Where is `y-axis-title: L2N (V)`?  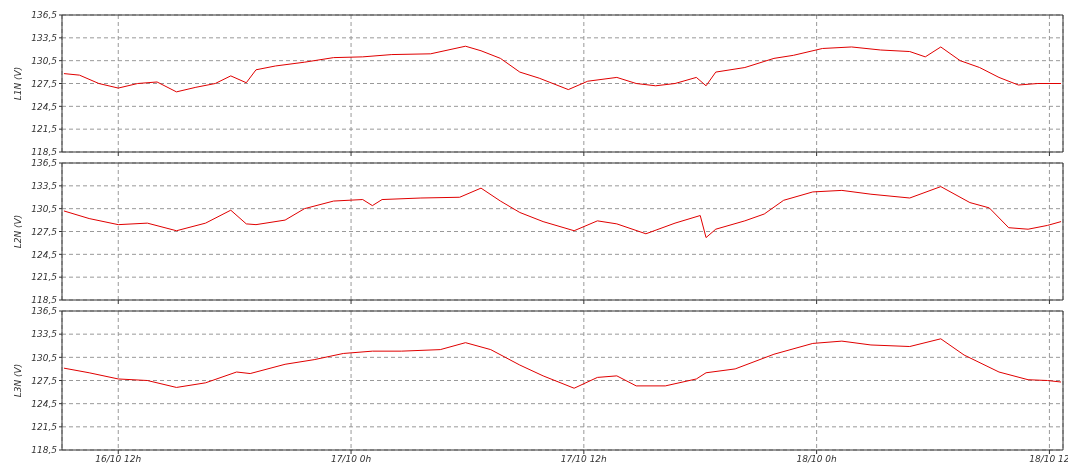 y-axis-title: L2N (V) is located at coordinates (18, 231).